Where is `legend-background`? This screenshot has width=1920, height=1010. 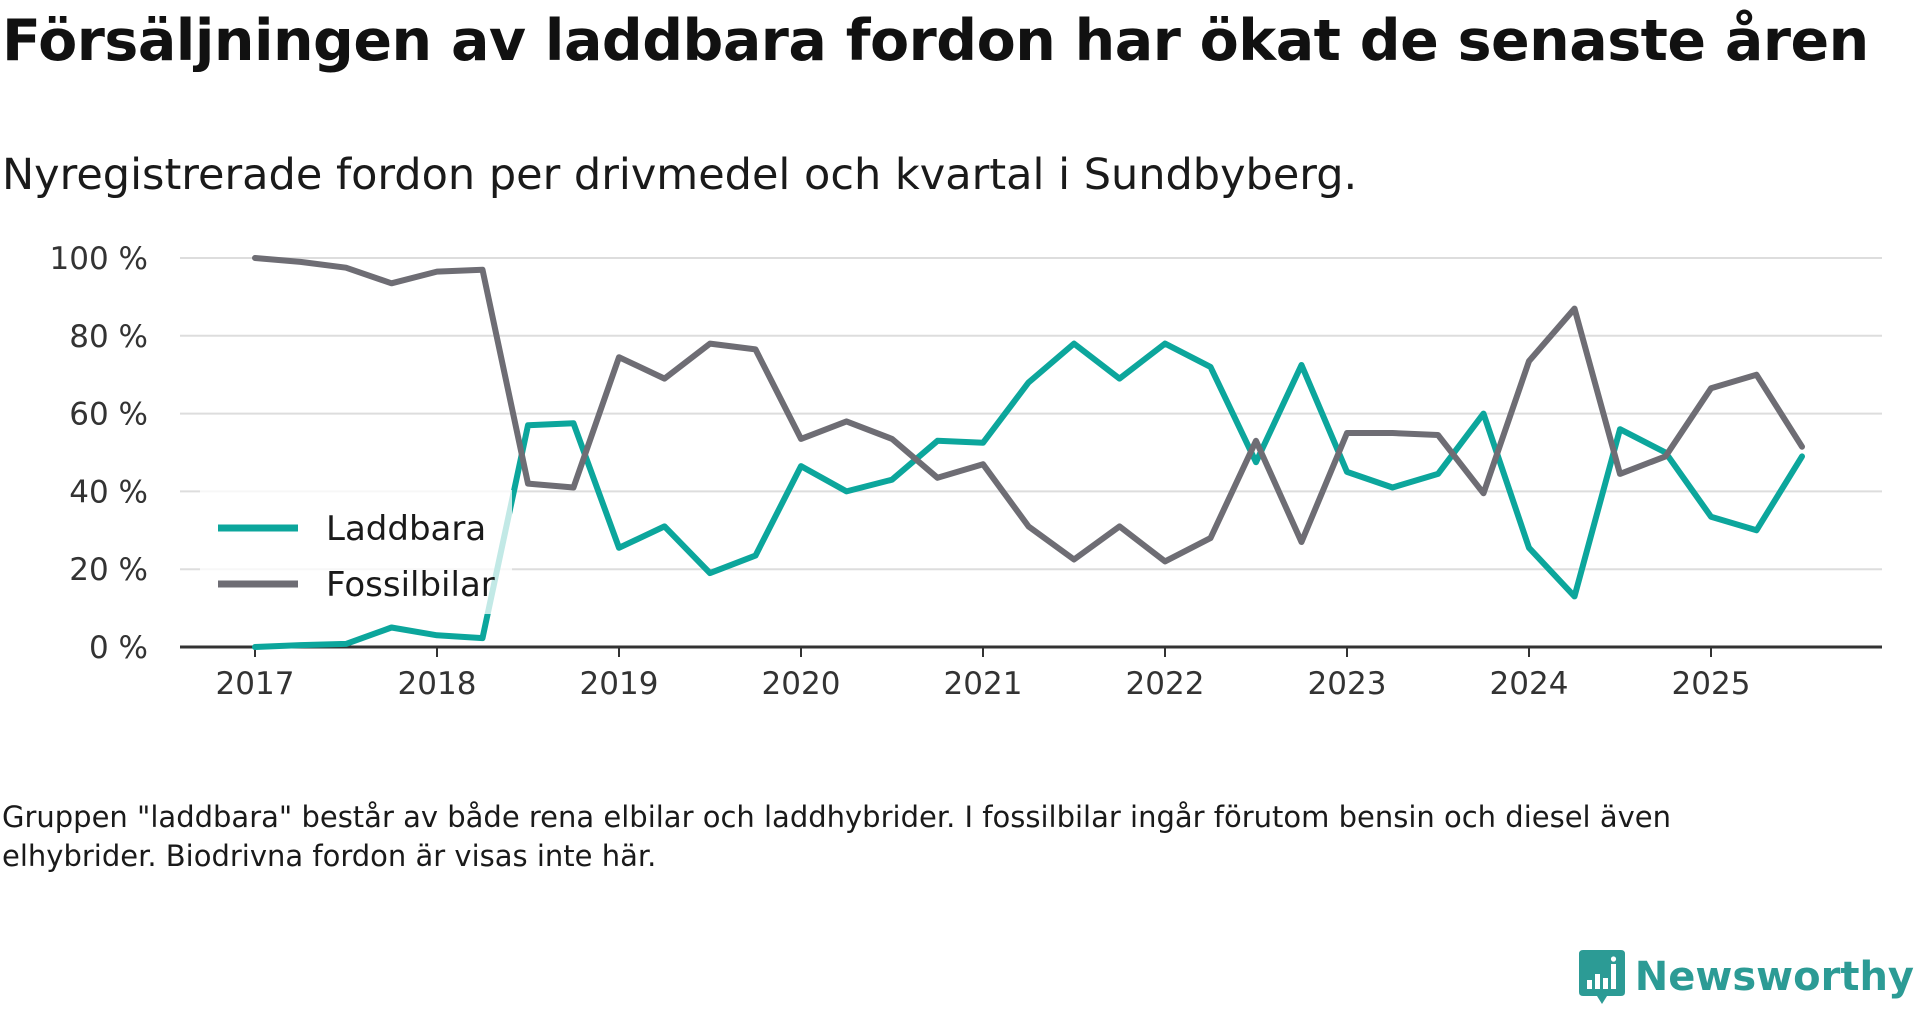
legend-background is located at coordinates (356, 552).